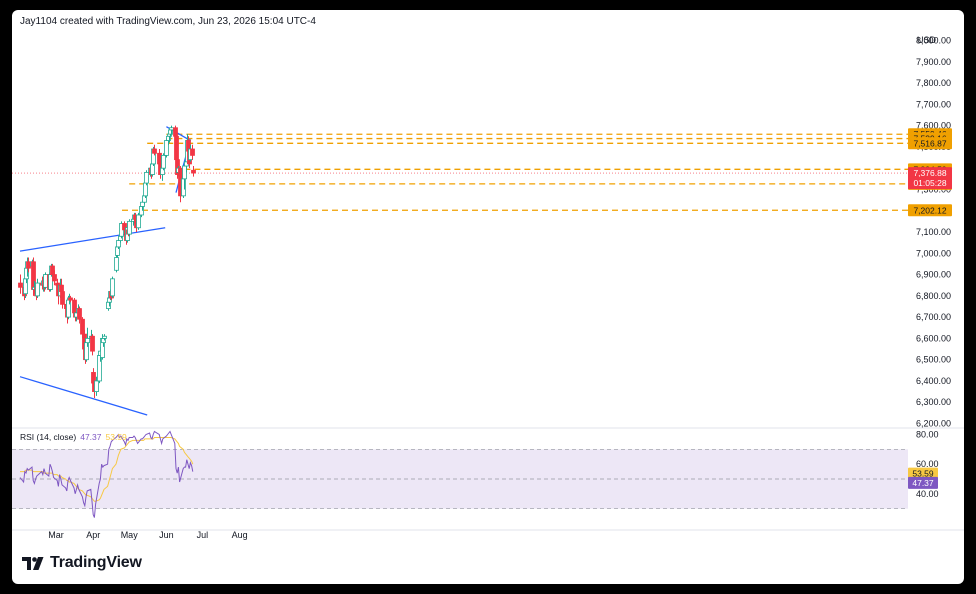 The image size is (976, 594). Describe the element at coordinates (92, 239) in the screenshot. I see `trendline-channel-upper` at that location.